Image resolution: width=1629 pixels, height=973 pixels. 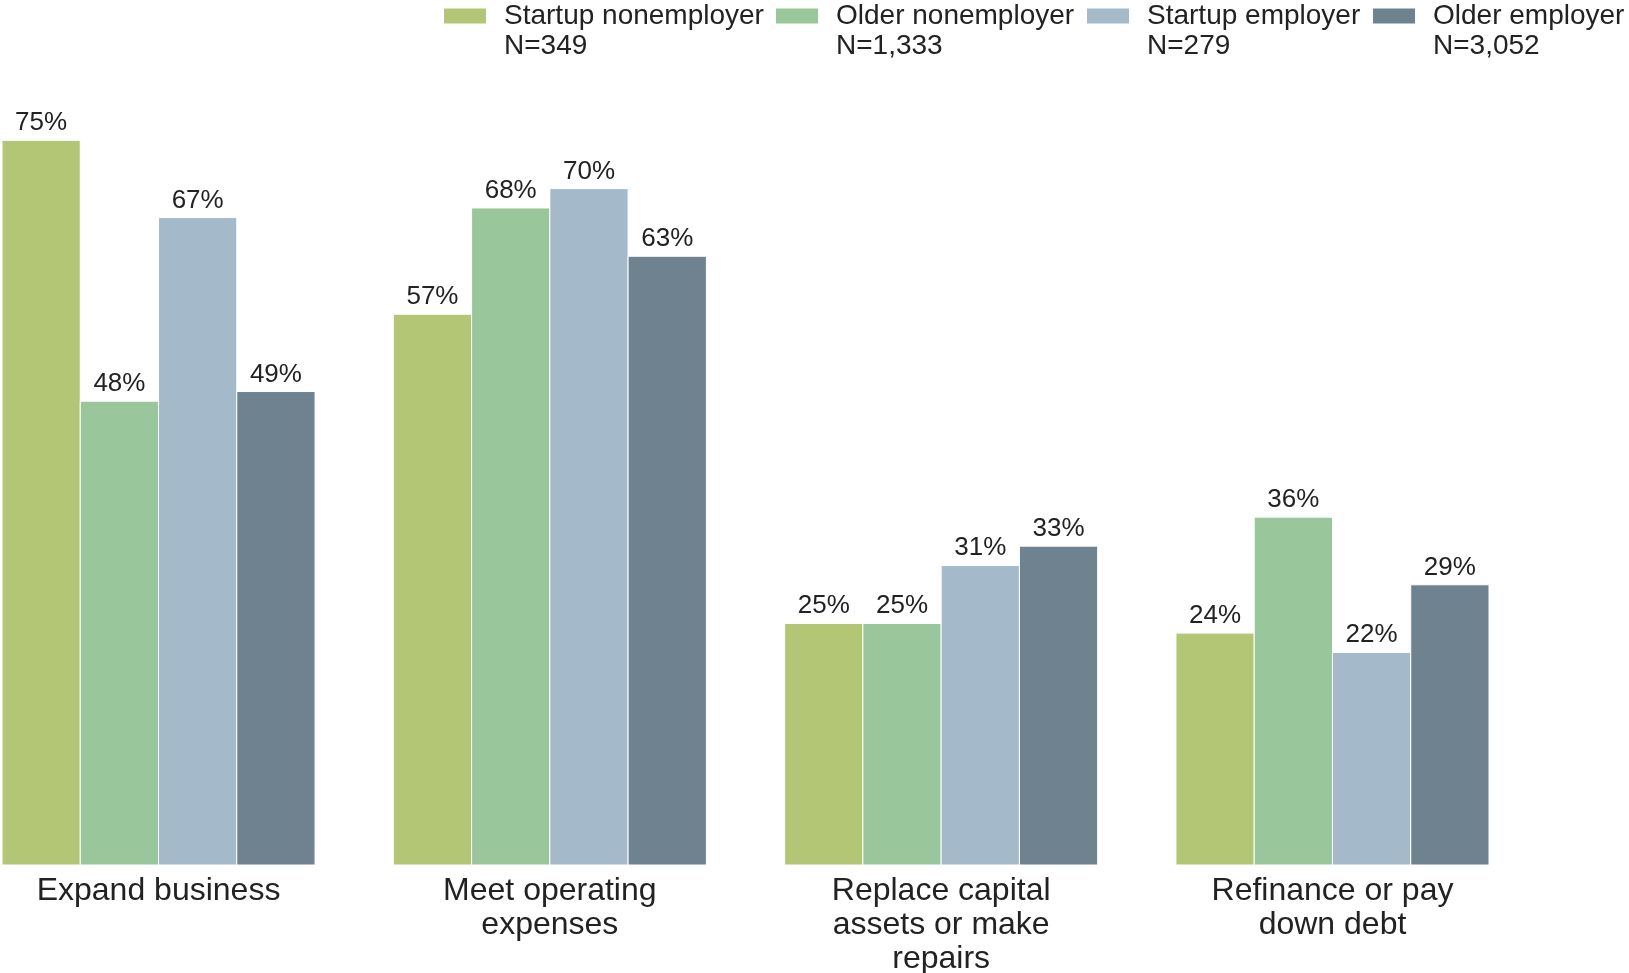 What do you see at coordinates (1058, 527) in the screenshot?
I see `data-label: 33%` at bounding box center [1058, 527].